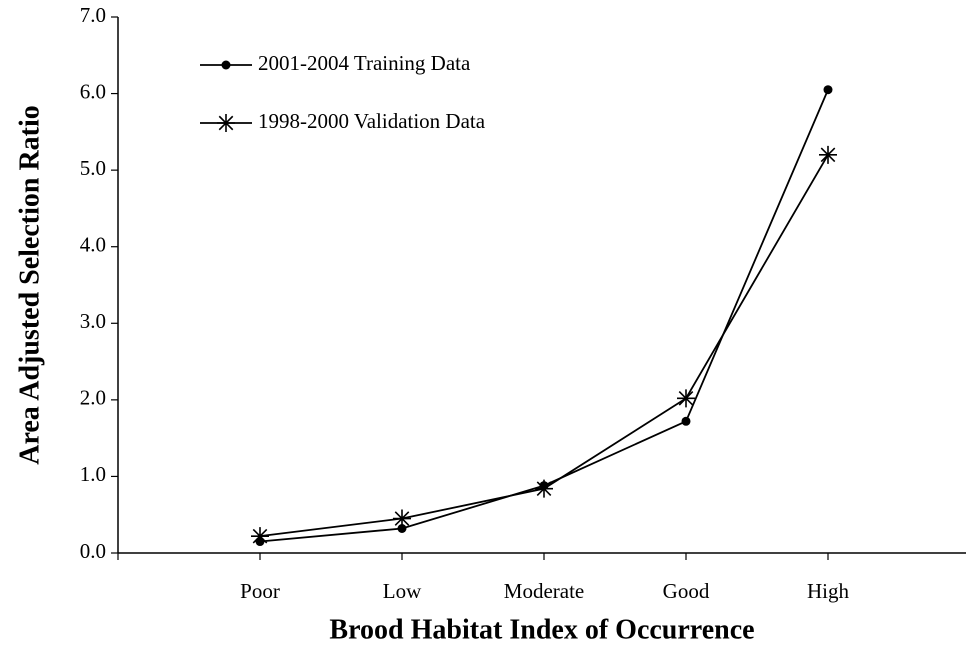  Describe the element at coordinates (364, 63) in the screenshot. I see `legend-label: 2001-2004 Training Data` at that location.